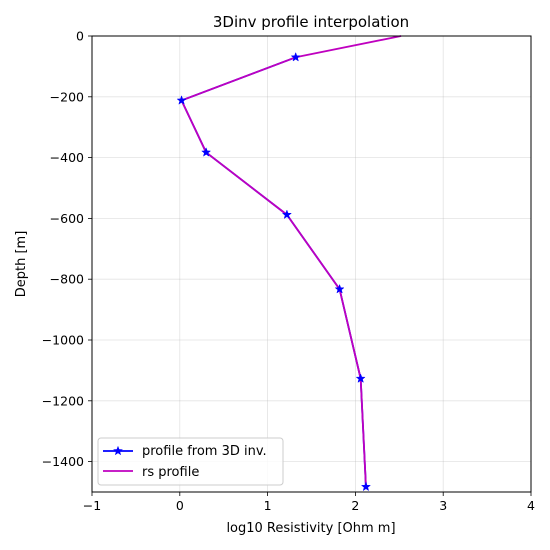  I want to click on y-axis-label: Depth [m], so click(21, 264).